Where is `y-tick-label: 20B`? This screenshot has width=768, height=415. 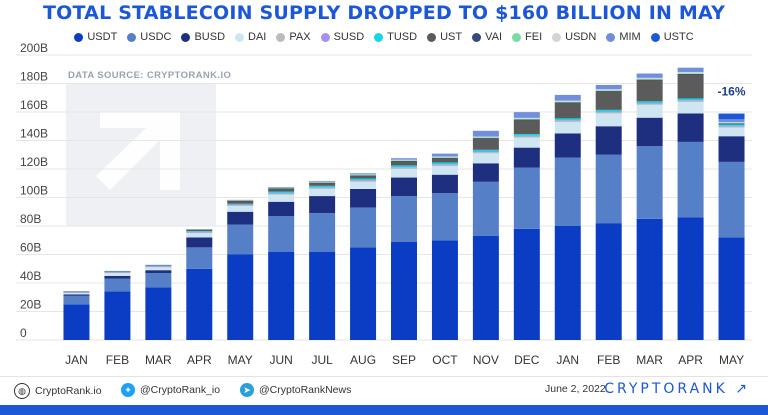 y-tick-label: 20B is located at coordinates (30, 305).